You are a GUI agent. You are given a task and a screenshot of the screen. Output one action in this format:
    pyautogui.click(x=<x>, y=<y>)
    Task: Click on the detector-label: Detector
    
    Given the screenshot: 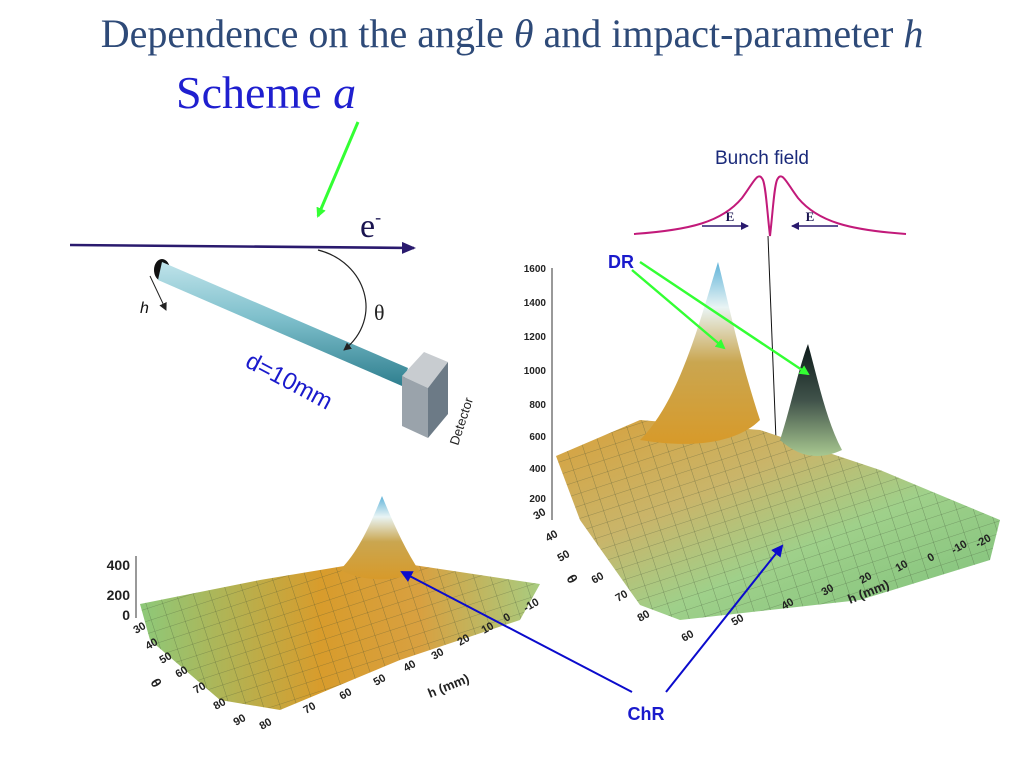 What is the action you would take?
    pyautogui.click(x=462, y=421)
    